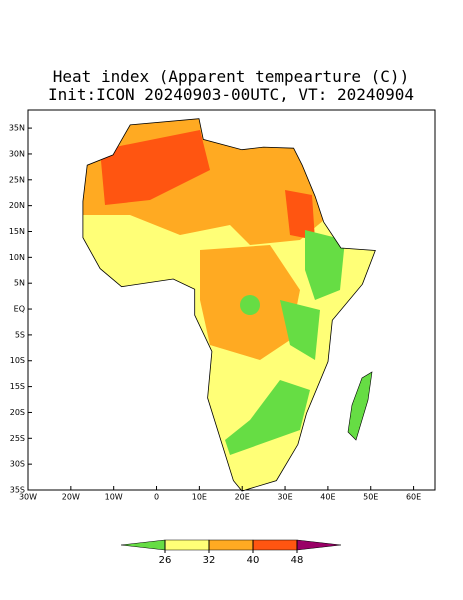  What do you see at coordinates (360, 406) in the screenshot?
I see `madagascar` at bounding box center [360, 406].